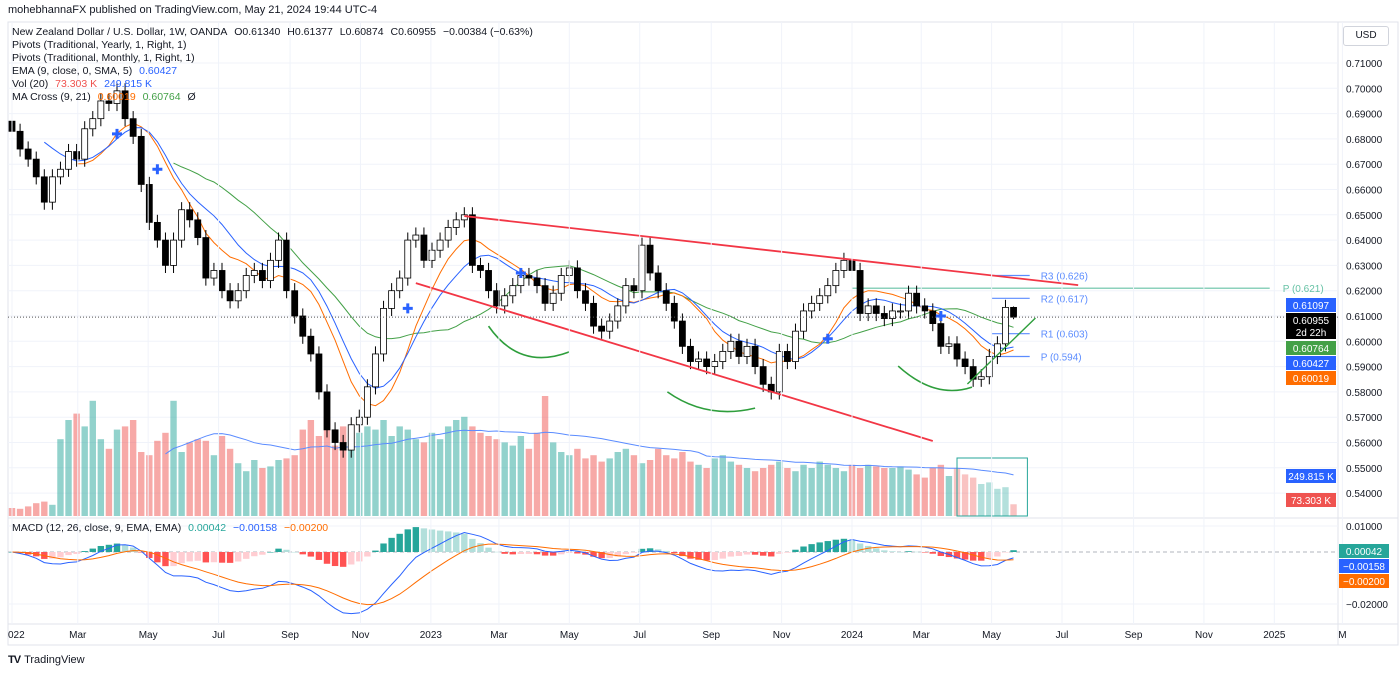 This screenshot has height=673, width=1400. Describe the element at coordinates (1001, 351) in the screenshot. I see `rising-trend-line` at that location.